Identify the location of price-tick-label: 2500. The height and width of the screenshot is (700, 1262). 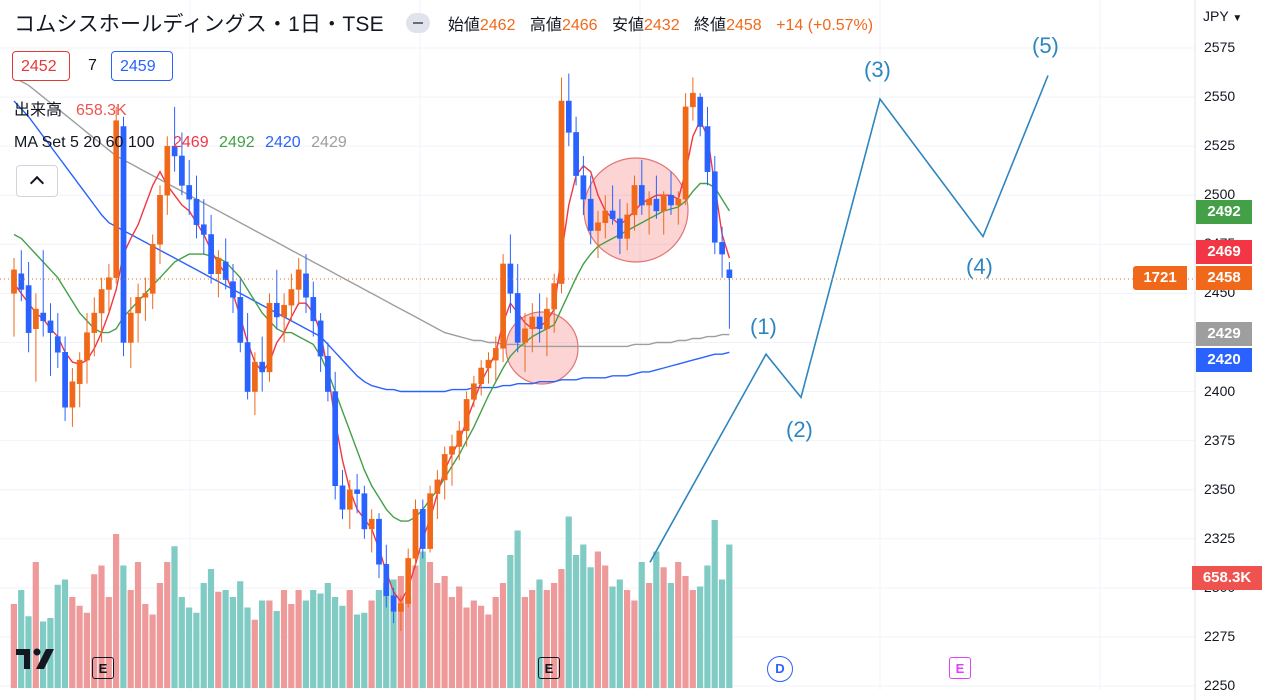
(1220, 194).